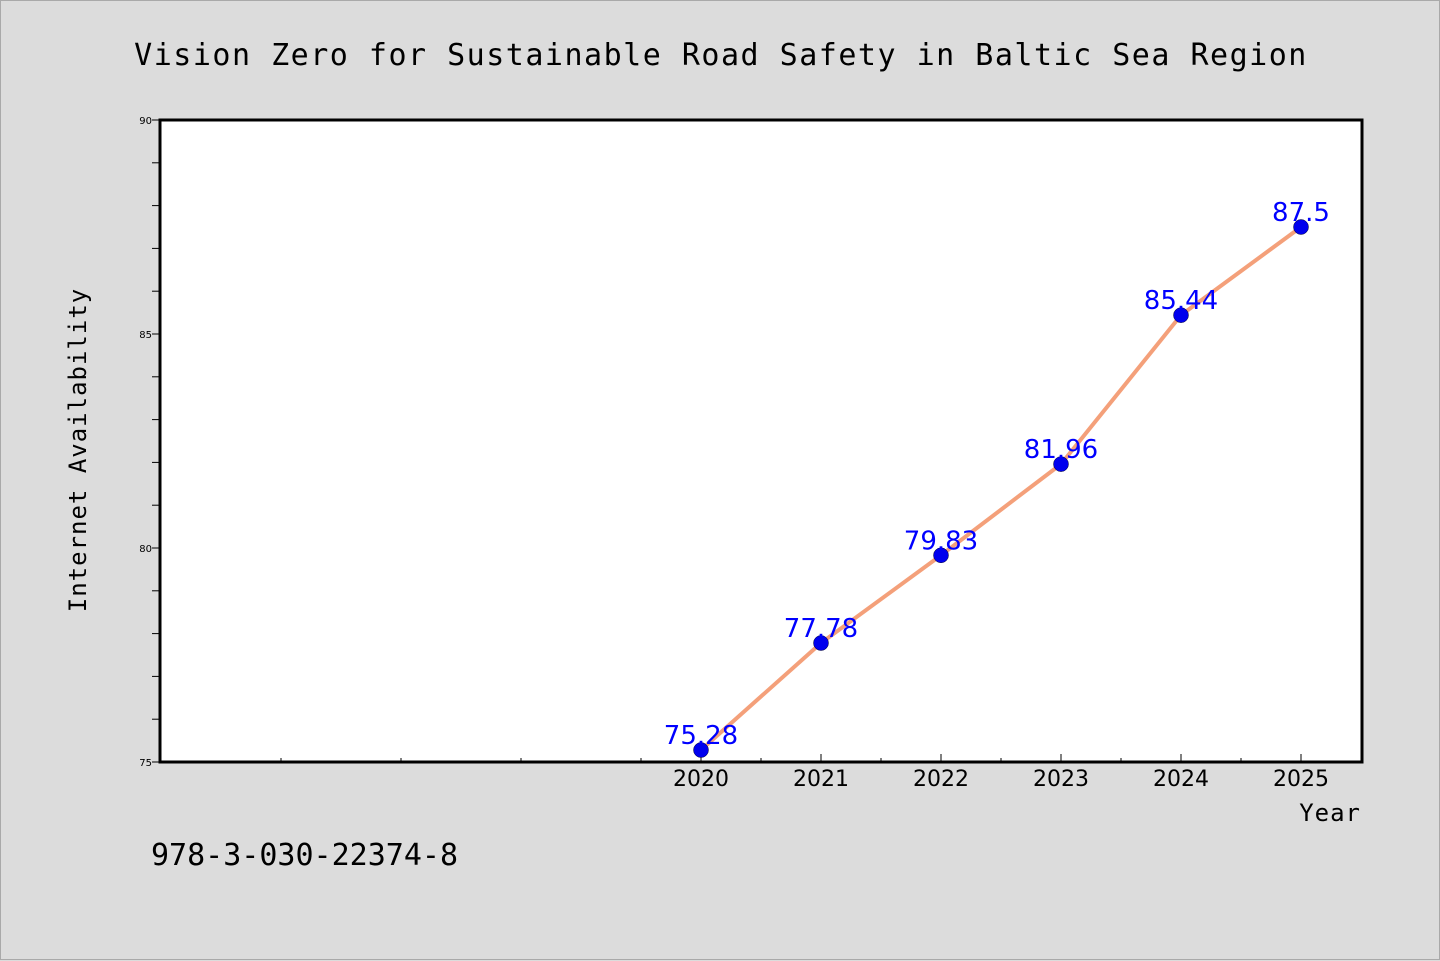 The width and height of the screenshot is (1440, 961). Describe the element at coordinates (1061, 450) in the screenshot. I see `data-label: 81.96` at that location.